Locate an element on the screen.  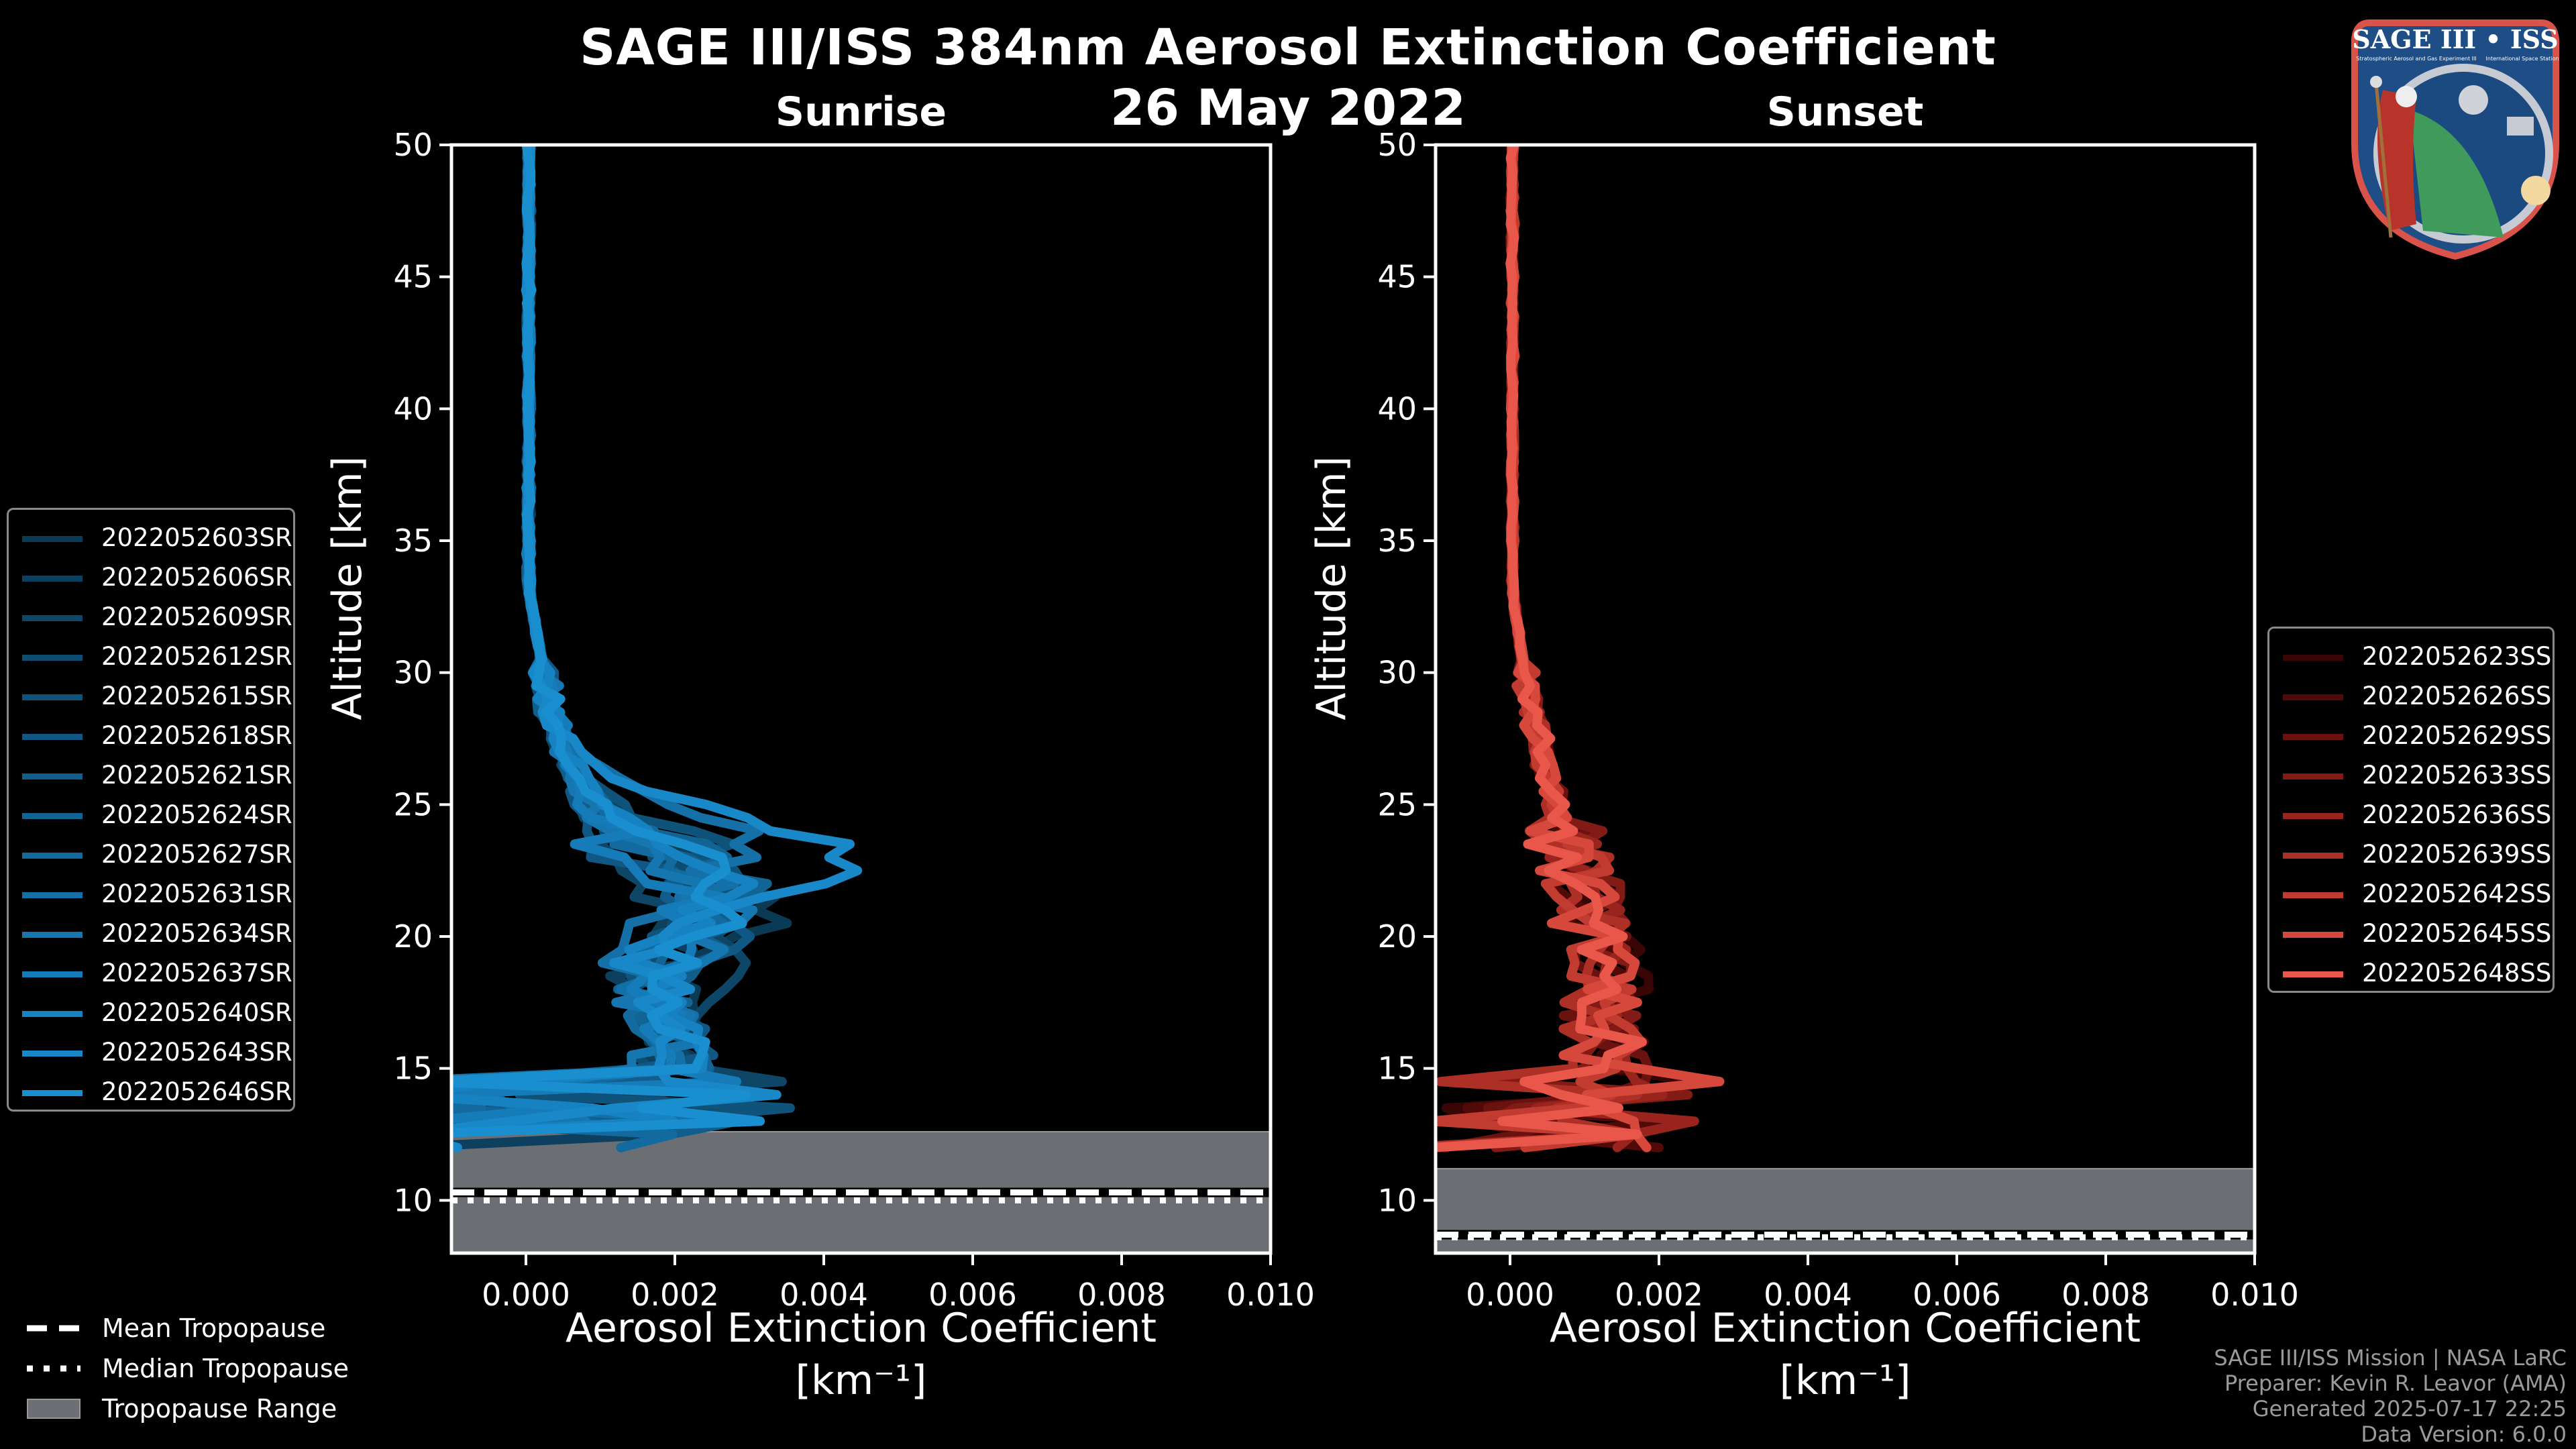
ytick-label: 35 is located at coordinates (1397, 541).